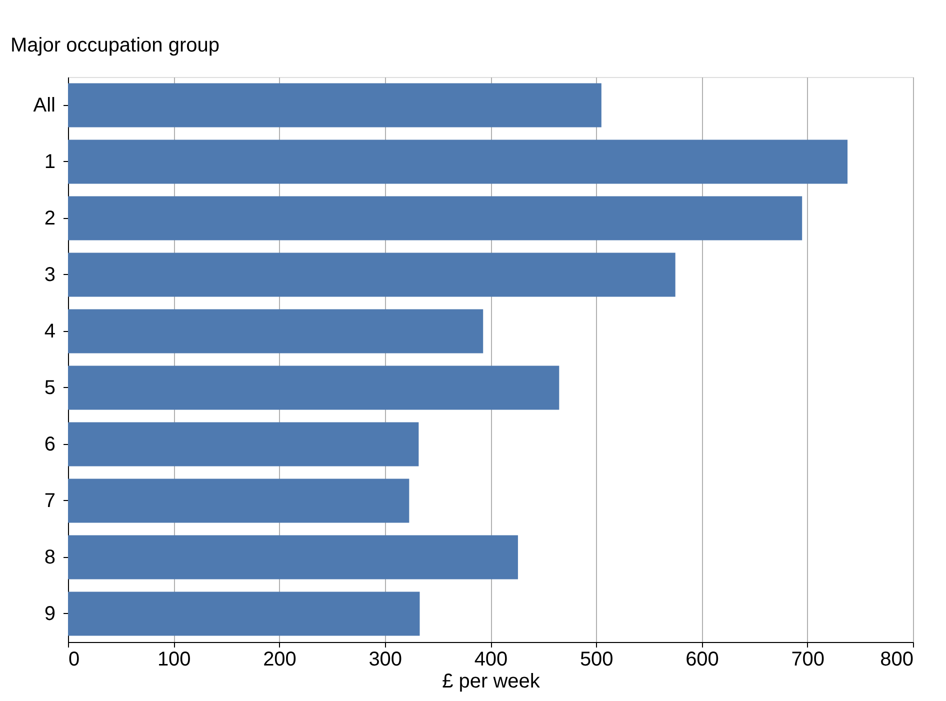  What do you see at coordinates (50, 161) in the screenshot?
I see `y-tick-label: 1` at bounding box center [50, 161].